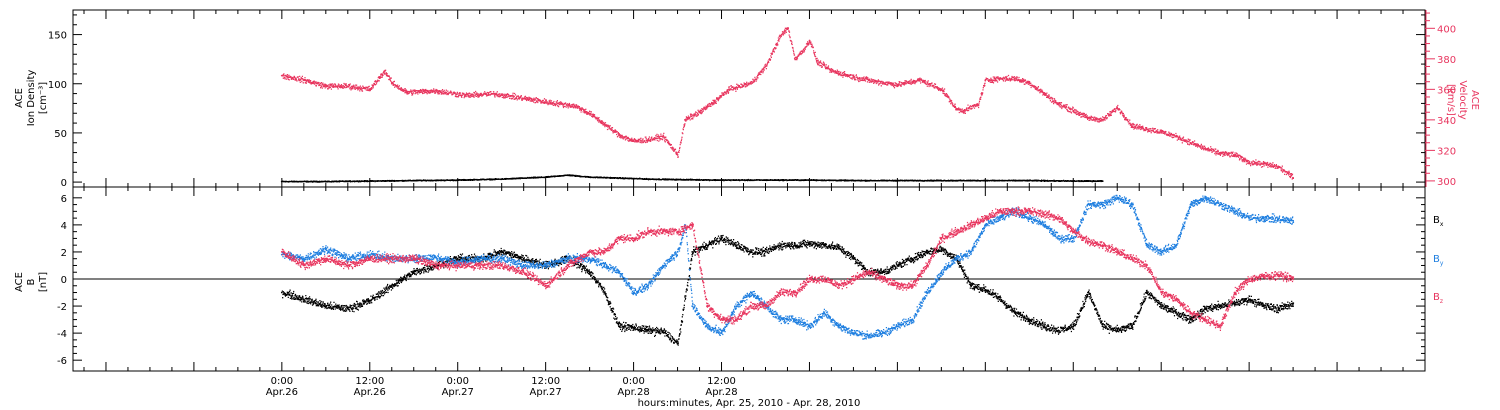 This screenshot has width=1500, height=410. Describe the element at coordinates (546, 392) in the screenshot. I see `x-tick-label-date: Apr.27` at that location.